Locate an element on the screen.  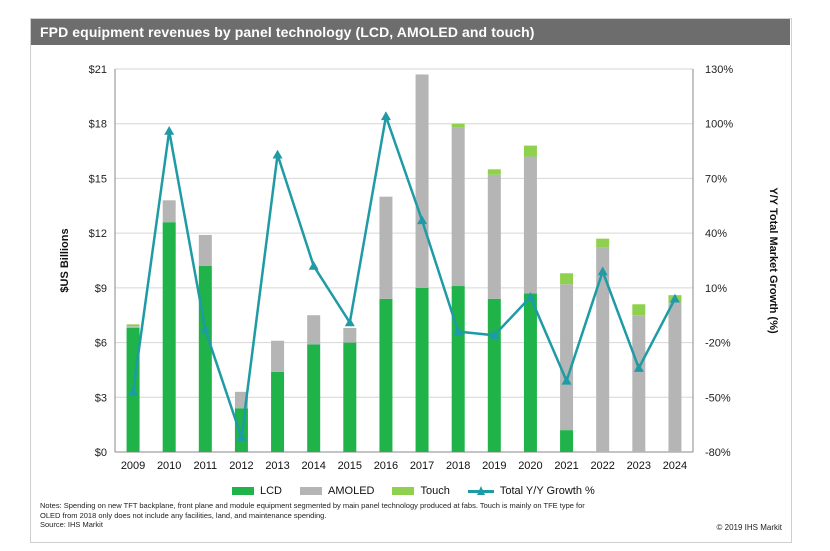
legend: LCD AMOLED Touch Total Y/Y Growth % is located at coordinates (422, 491).